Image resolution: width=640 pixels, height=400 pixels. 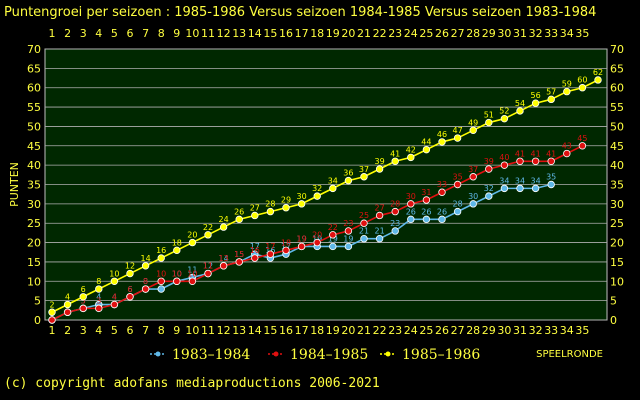 What do you see at coordinates (617, 262) in the screenshot?
I see `y-tick-label-right: 15` at bounding box center [617, 262].